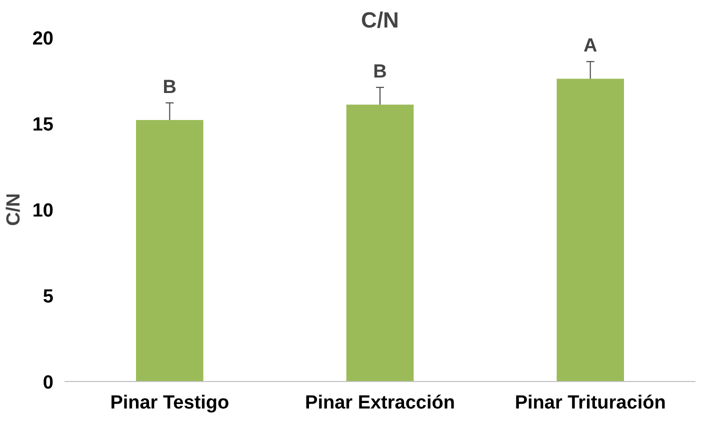 This screenshot has height=426, width=705. Describe the element at coordinates (380, 403) in the screenshot. I see `x-tick-label: Pinar Extracción` at that location.